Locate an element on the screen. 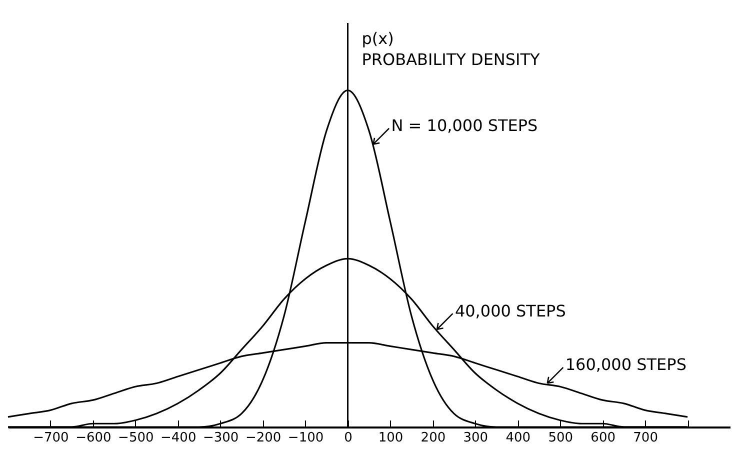 This screenshot has height=450, width=732. x-tick-label: −500 is located at coordinates (136, 438).